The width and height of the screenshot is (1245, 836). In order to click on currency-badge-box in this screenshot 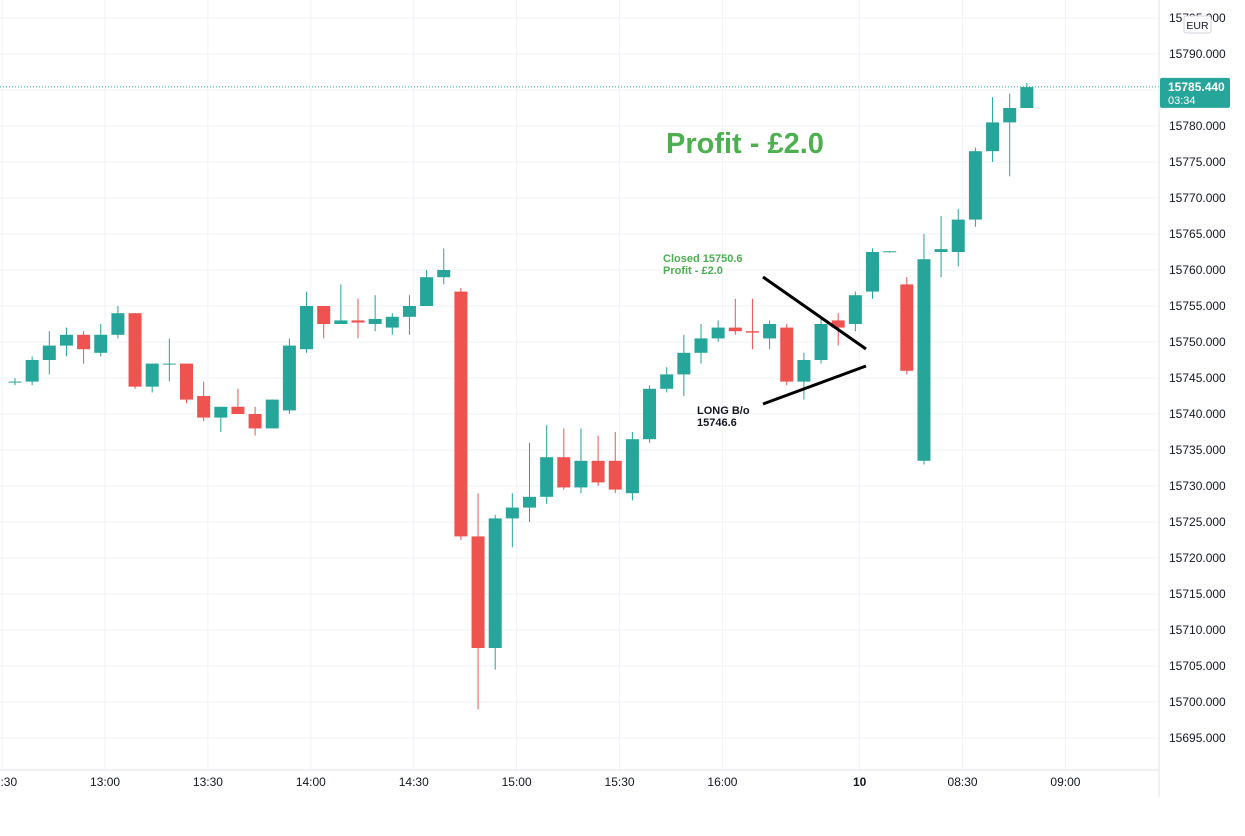, I will do `click(1197, 24)`.